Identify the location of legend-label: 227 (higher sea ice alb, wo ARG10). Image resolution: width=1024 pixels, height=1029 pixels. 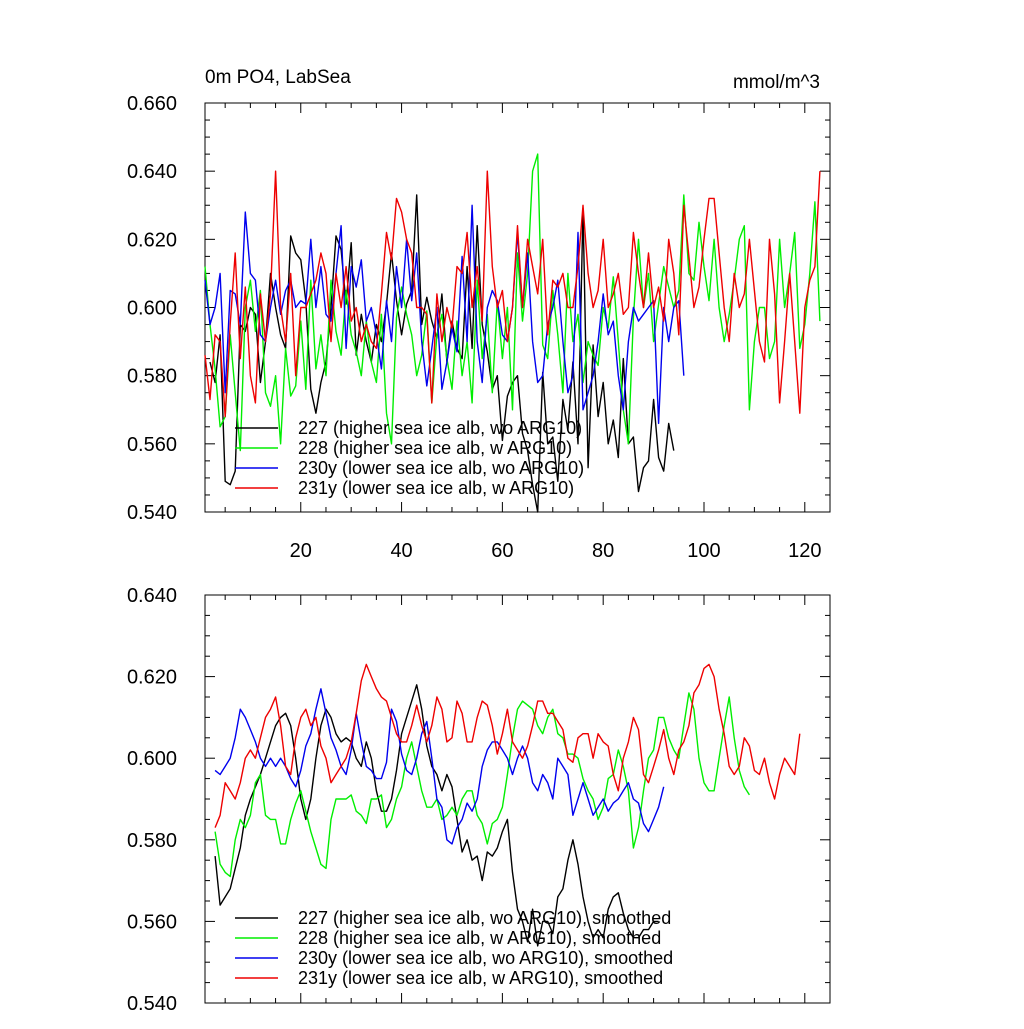
(440, 428).